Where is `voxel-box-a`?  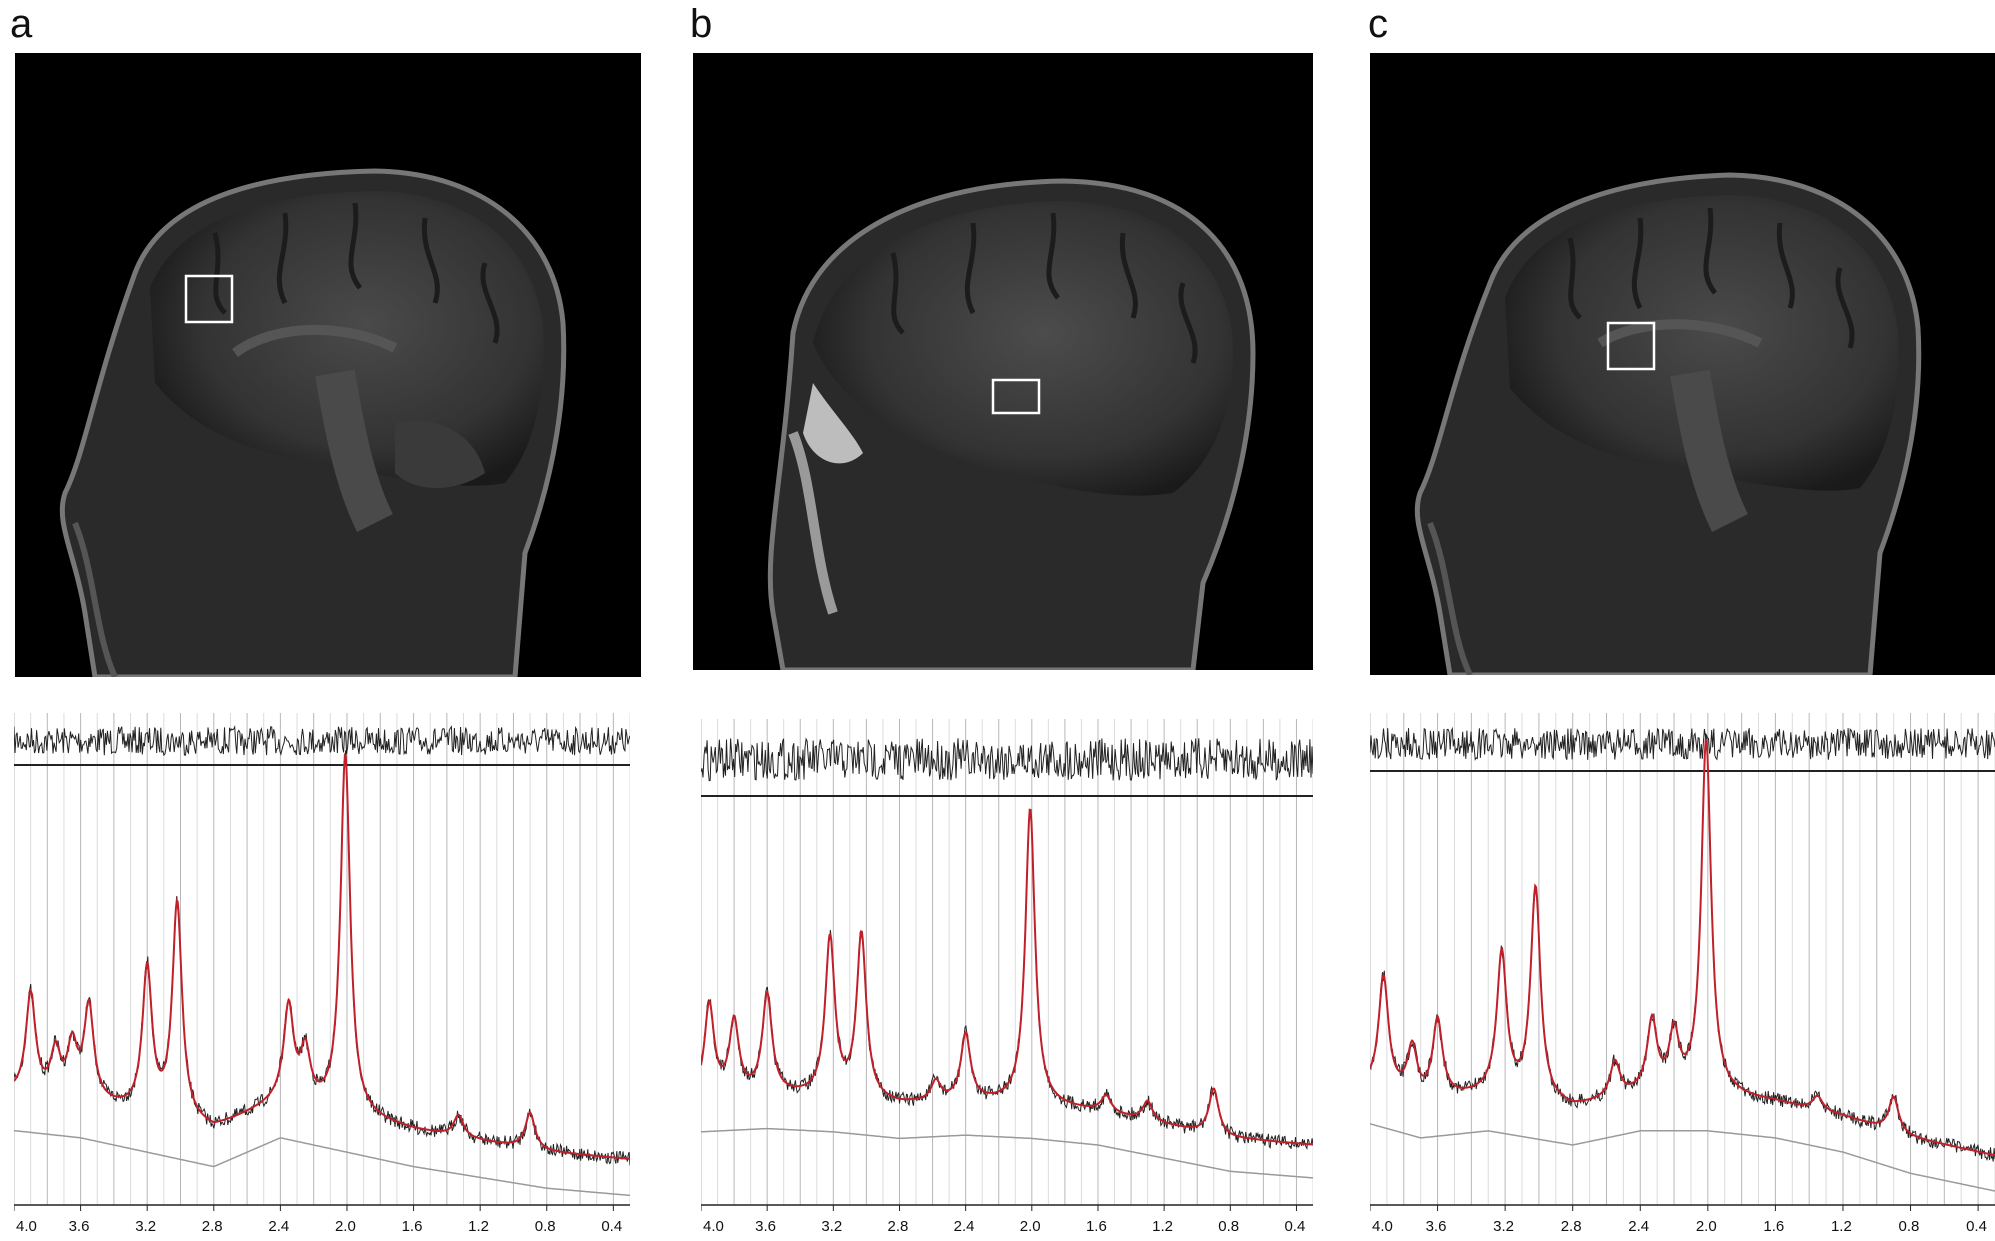
voxel-box-a is located at coordinates (209, 299).